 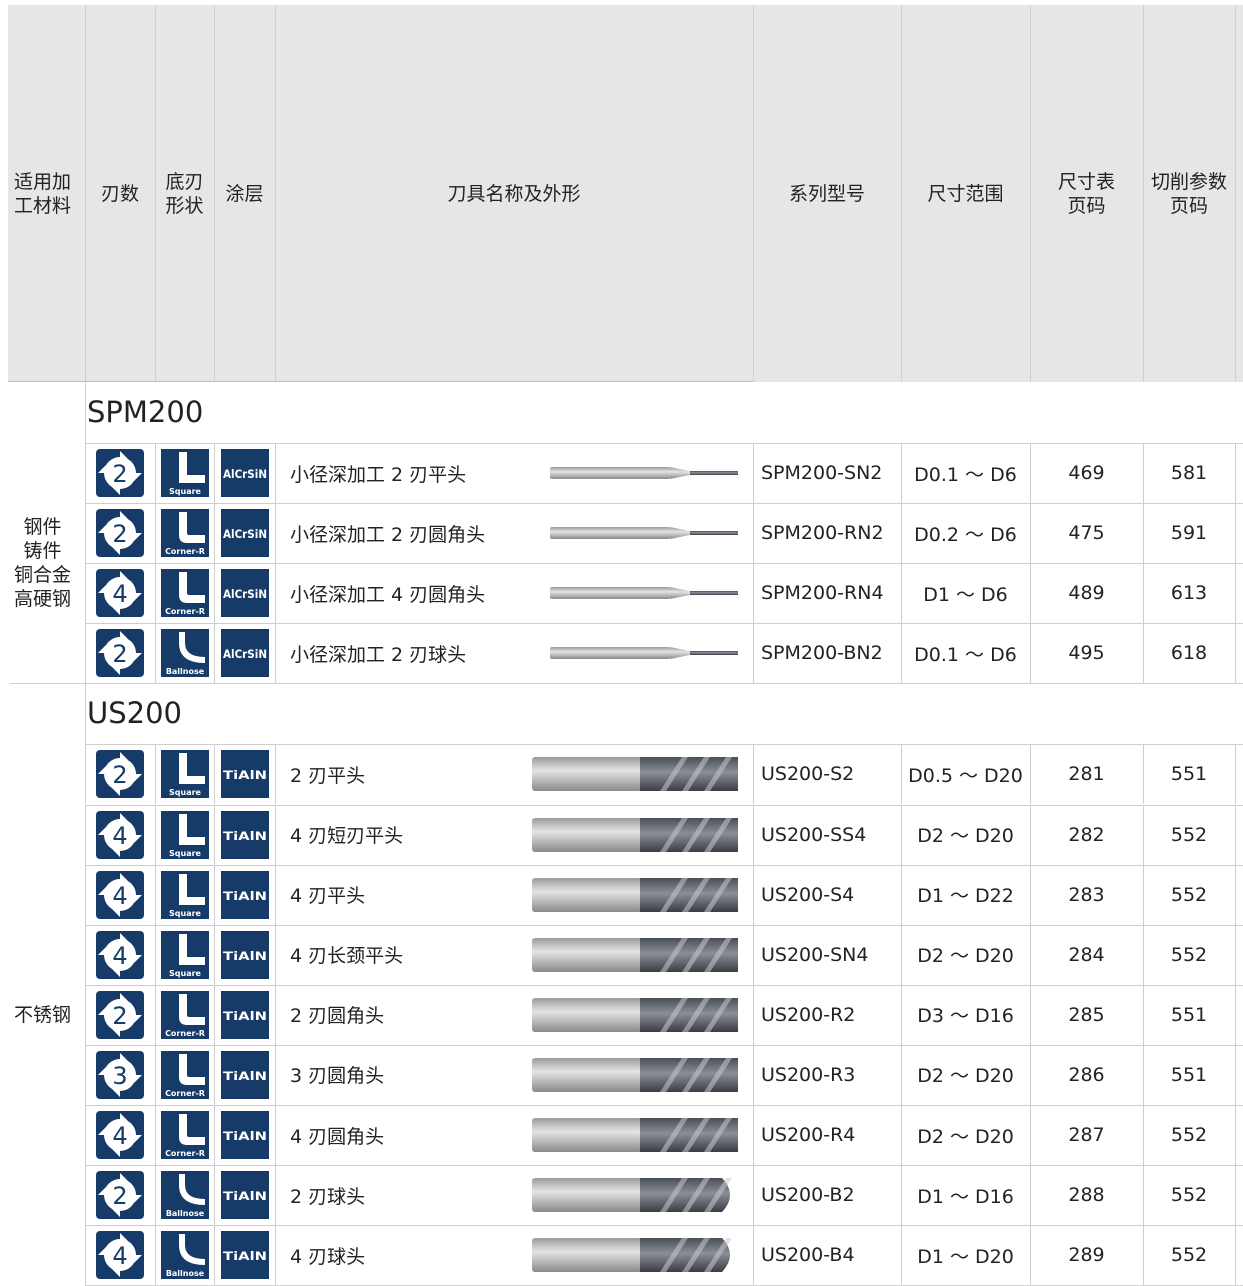 What do you see at coordinates (965, 774) in the screenshot?
I see `table-cell: D0.5 ～ D20` at bounding box center [965, 774].